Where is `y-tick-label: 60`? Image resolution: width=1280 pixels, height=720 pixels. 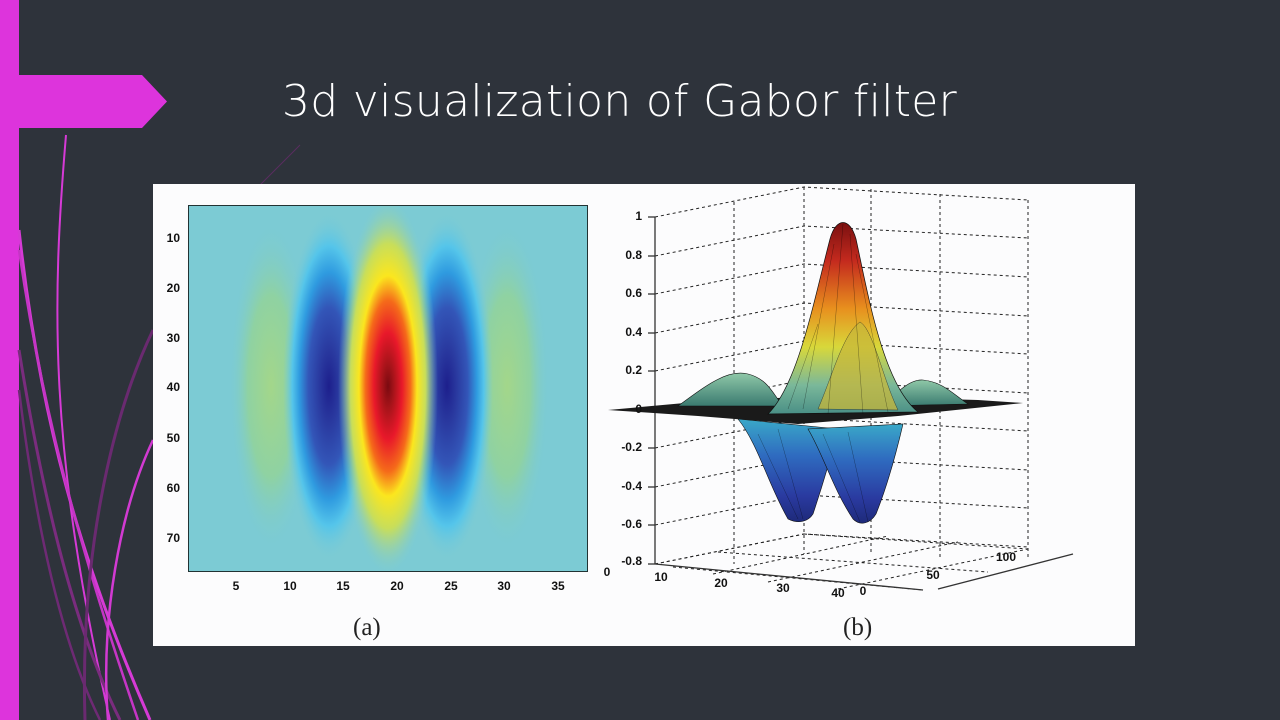
y-tick-label: 60 is located at coordinates (173, 488).